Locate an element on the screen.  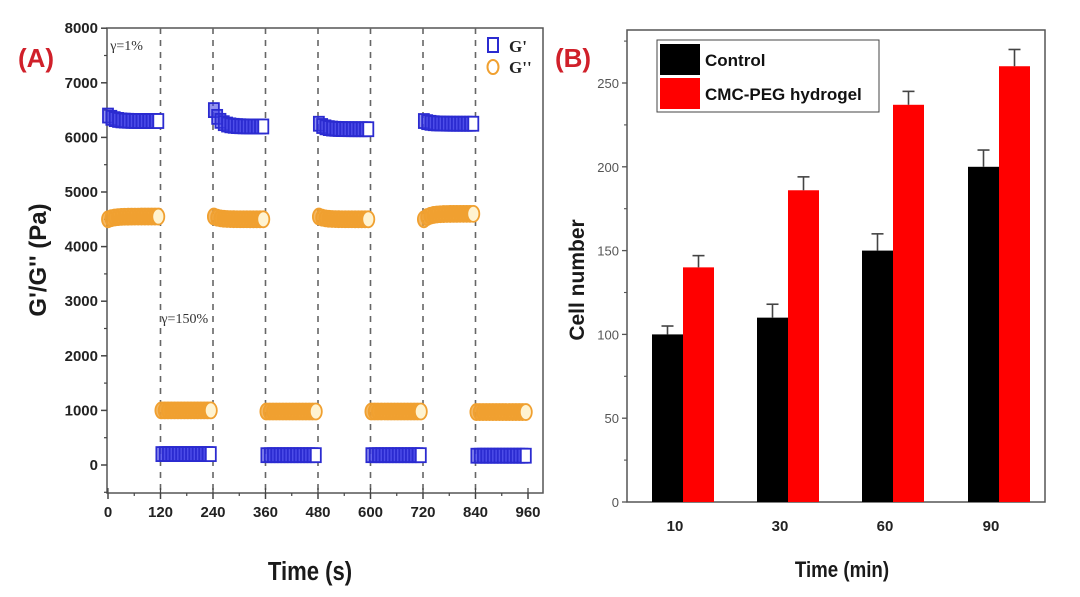
legend-label-control: Control is located at coordinates (735, 60).